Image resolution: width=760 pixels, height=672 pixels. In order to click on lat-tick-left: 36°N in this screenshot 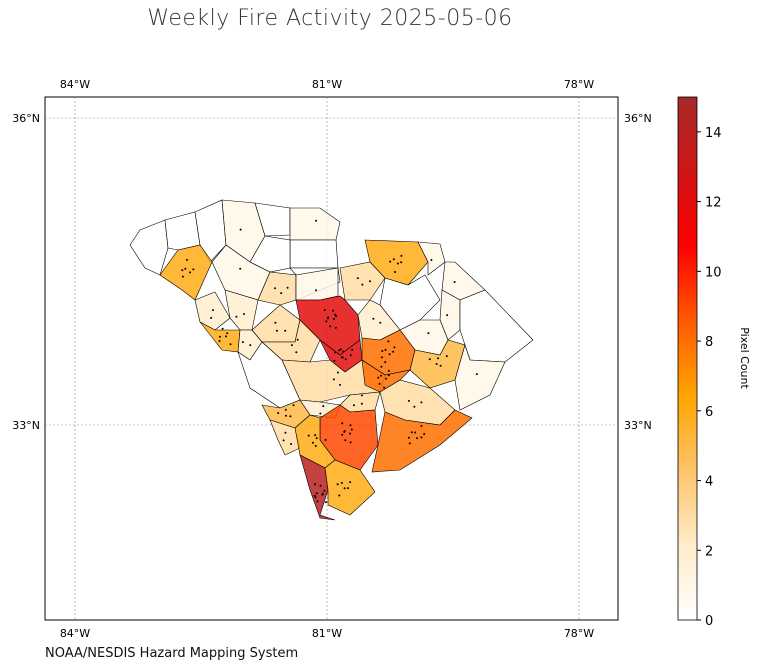, I will do `click(26, 118)`.